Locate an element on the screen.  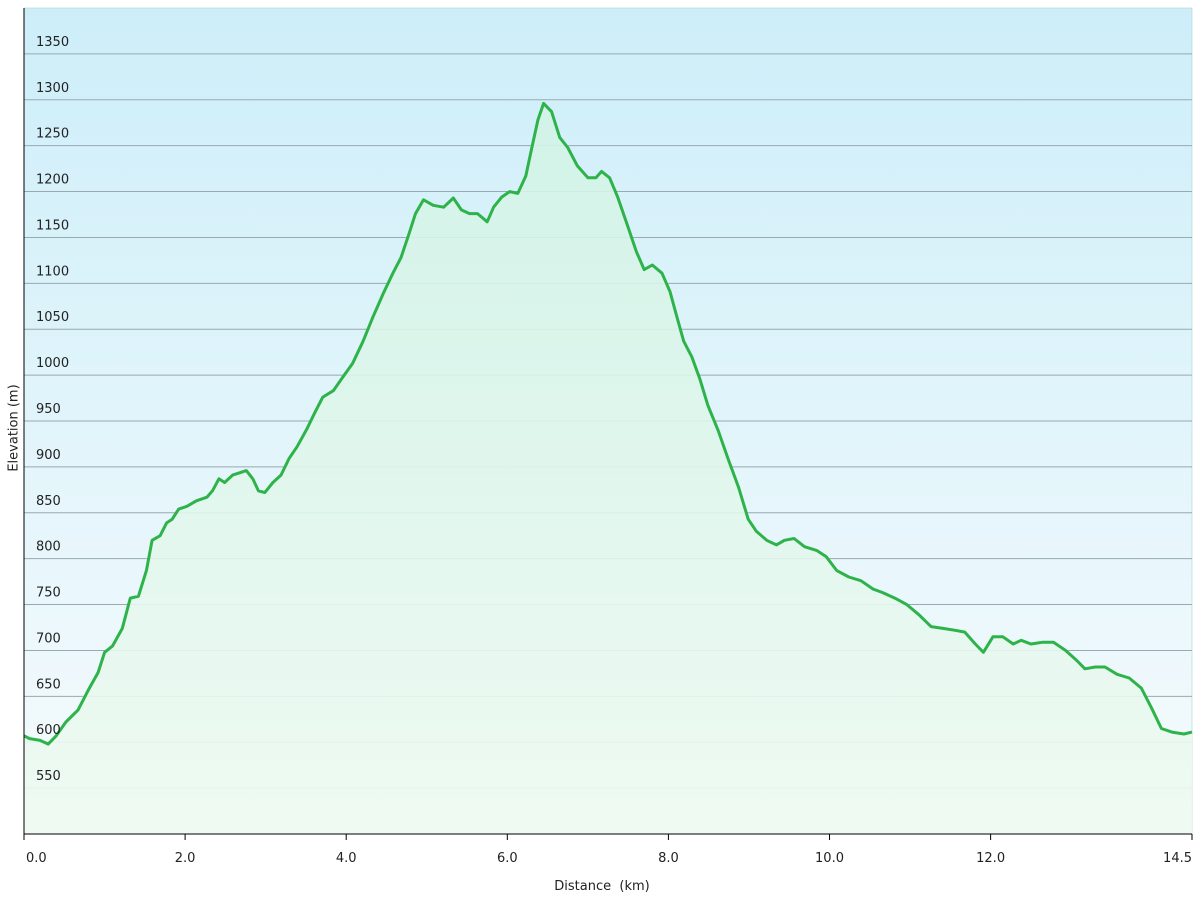
y-tick-label: 750 is located at coordinates (48, 593).